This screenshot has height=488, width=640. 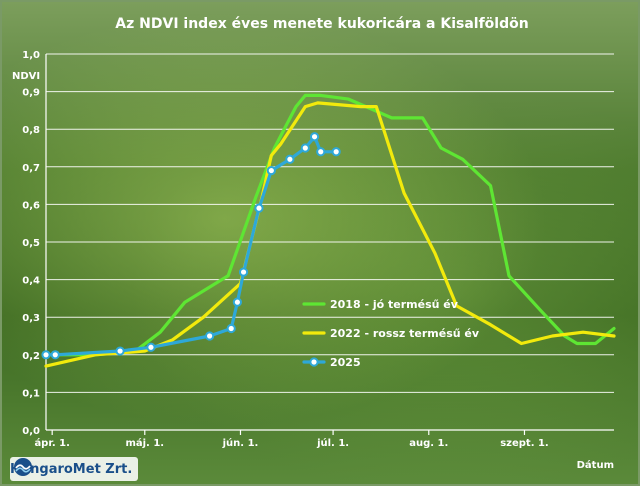 I want to click on x-tick-label: szept. 1., so click(x=524, y=443).